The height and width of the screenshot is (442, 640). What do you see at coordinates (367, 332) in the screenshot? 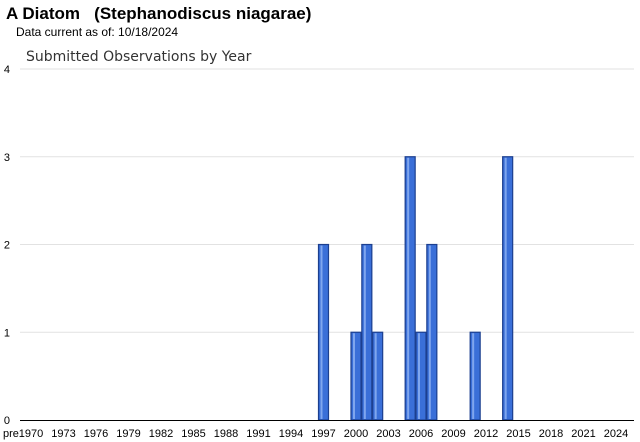
I see `bar-2001` at bounding box center [367, 332].